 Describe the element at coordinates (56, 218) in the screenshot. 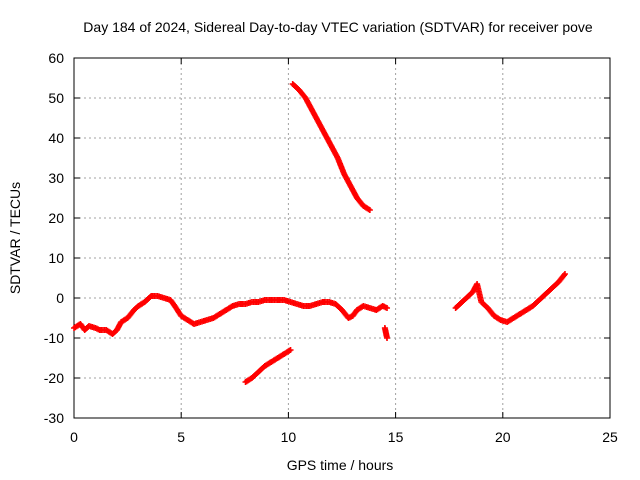

I see `y-tick-label: 20` at that location.